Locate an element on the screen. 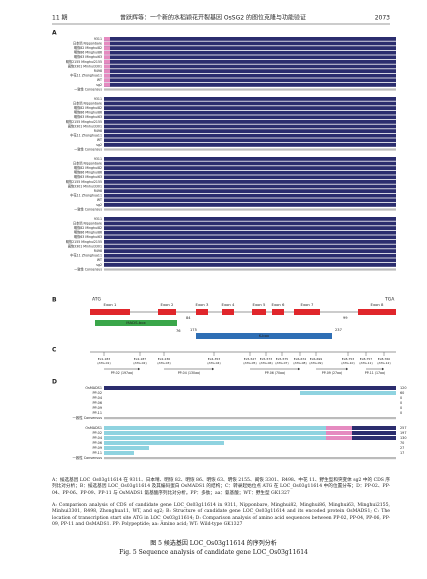 This screenshot has height=579, width=427. panel-label: A is located at coordinates (54, 33).